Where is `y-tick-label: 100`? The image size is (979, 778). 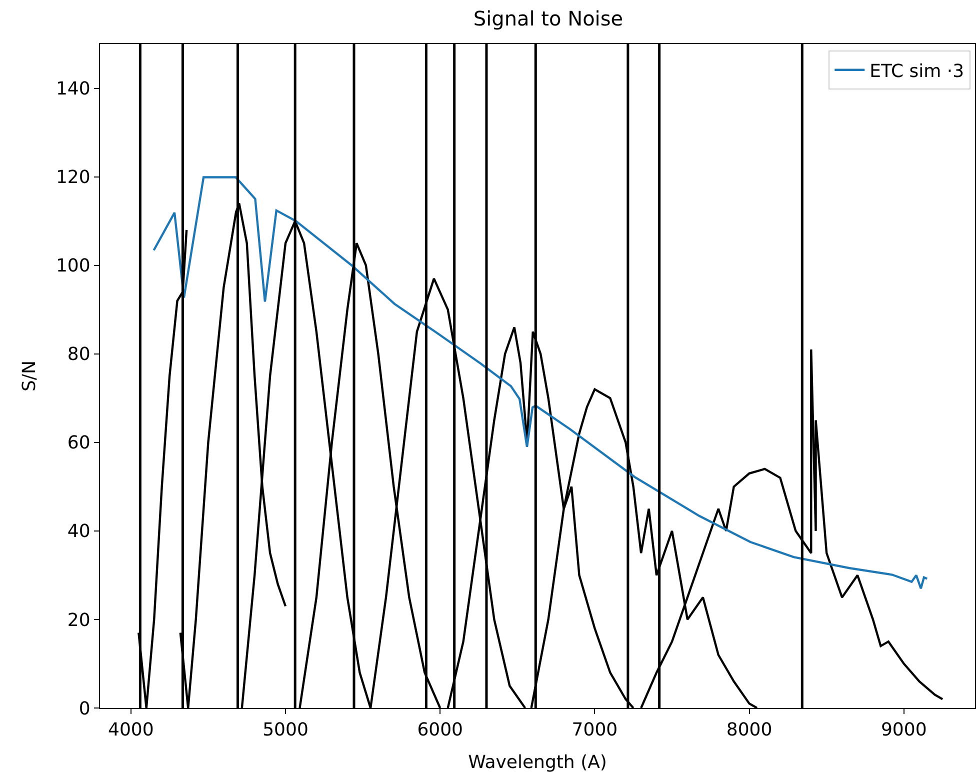
y-tick-label: 100 is located at coordinates (73, 266).